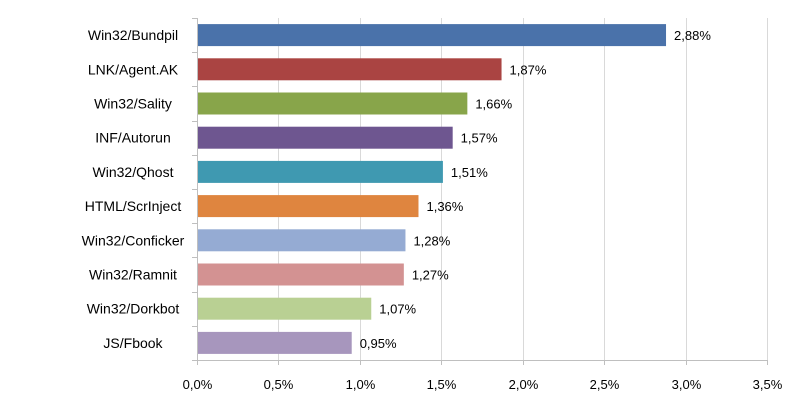  I want to click on category-label: Win32/Dorkbot, so click(133, 309).